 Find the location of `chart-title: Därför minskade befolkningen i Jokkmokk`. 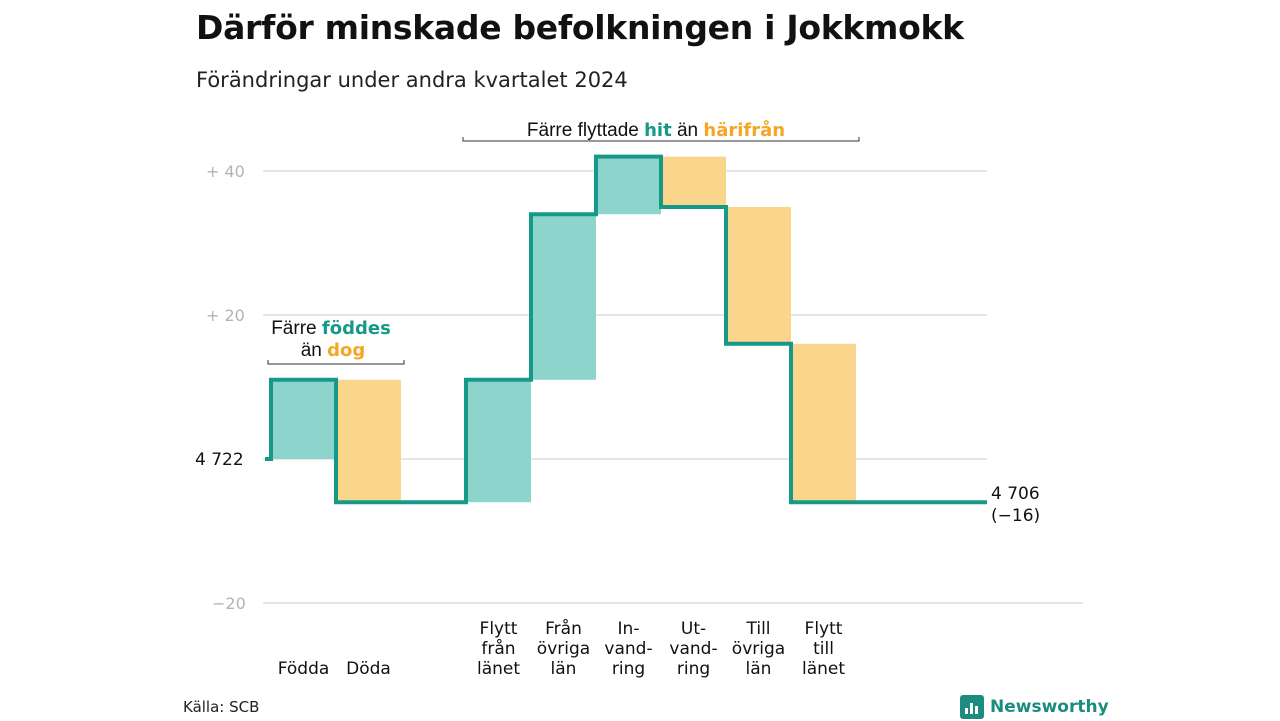

chart-title: Därför minskade befolkningen i Jokkmokk is located at coordinates (580, 27).